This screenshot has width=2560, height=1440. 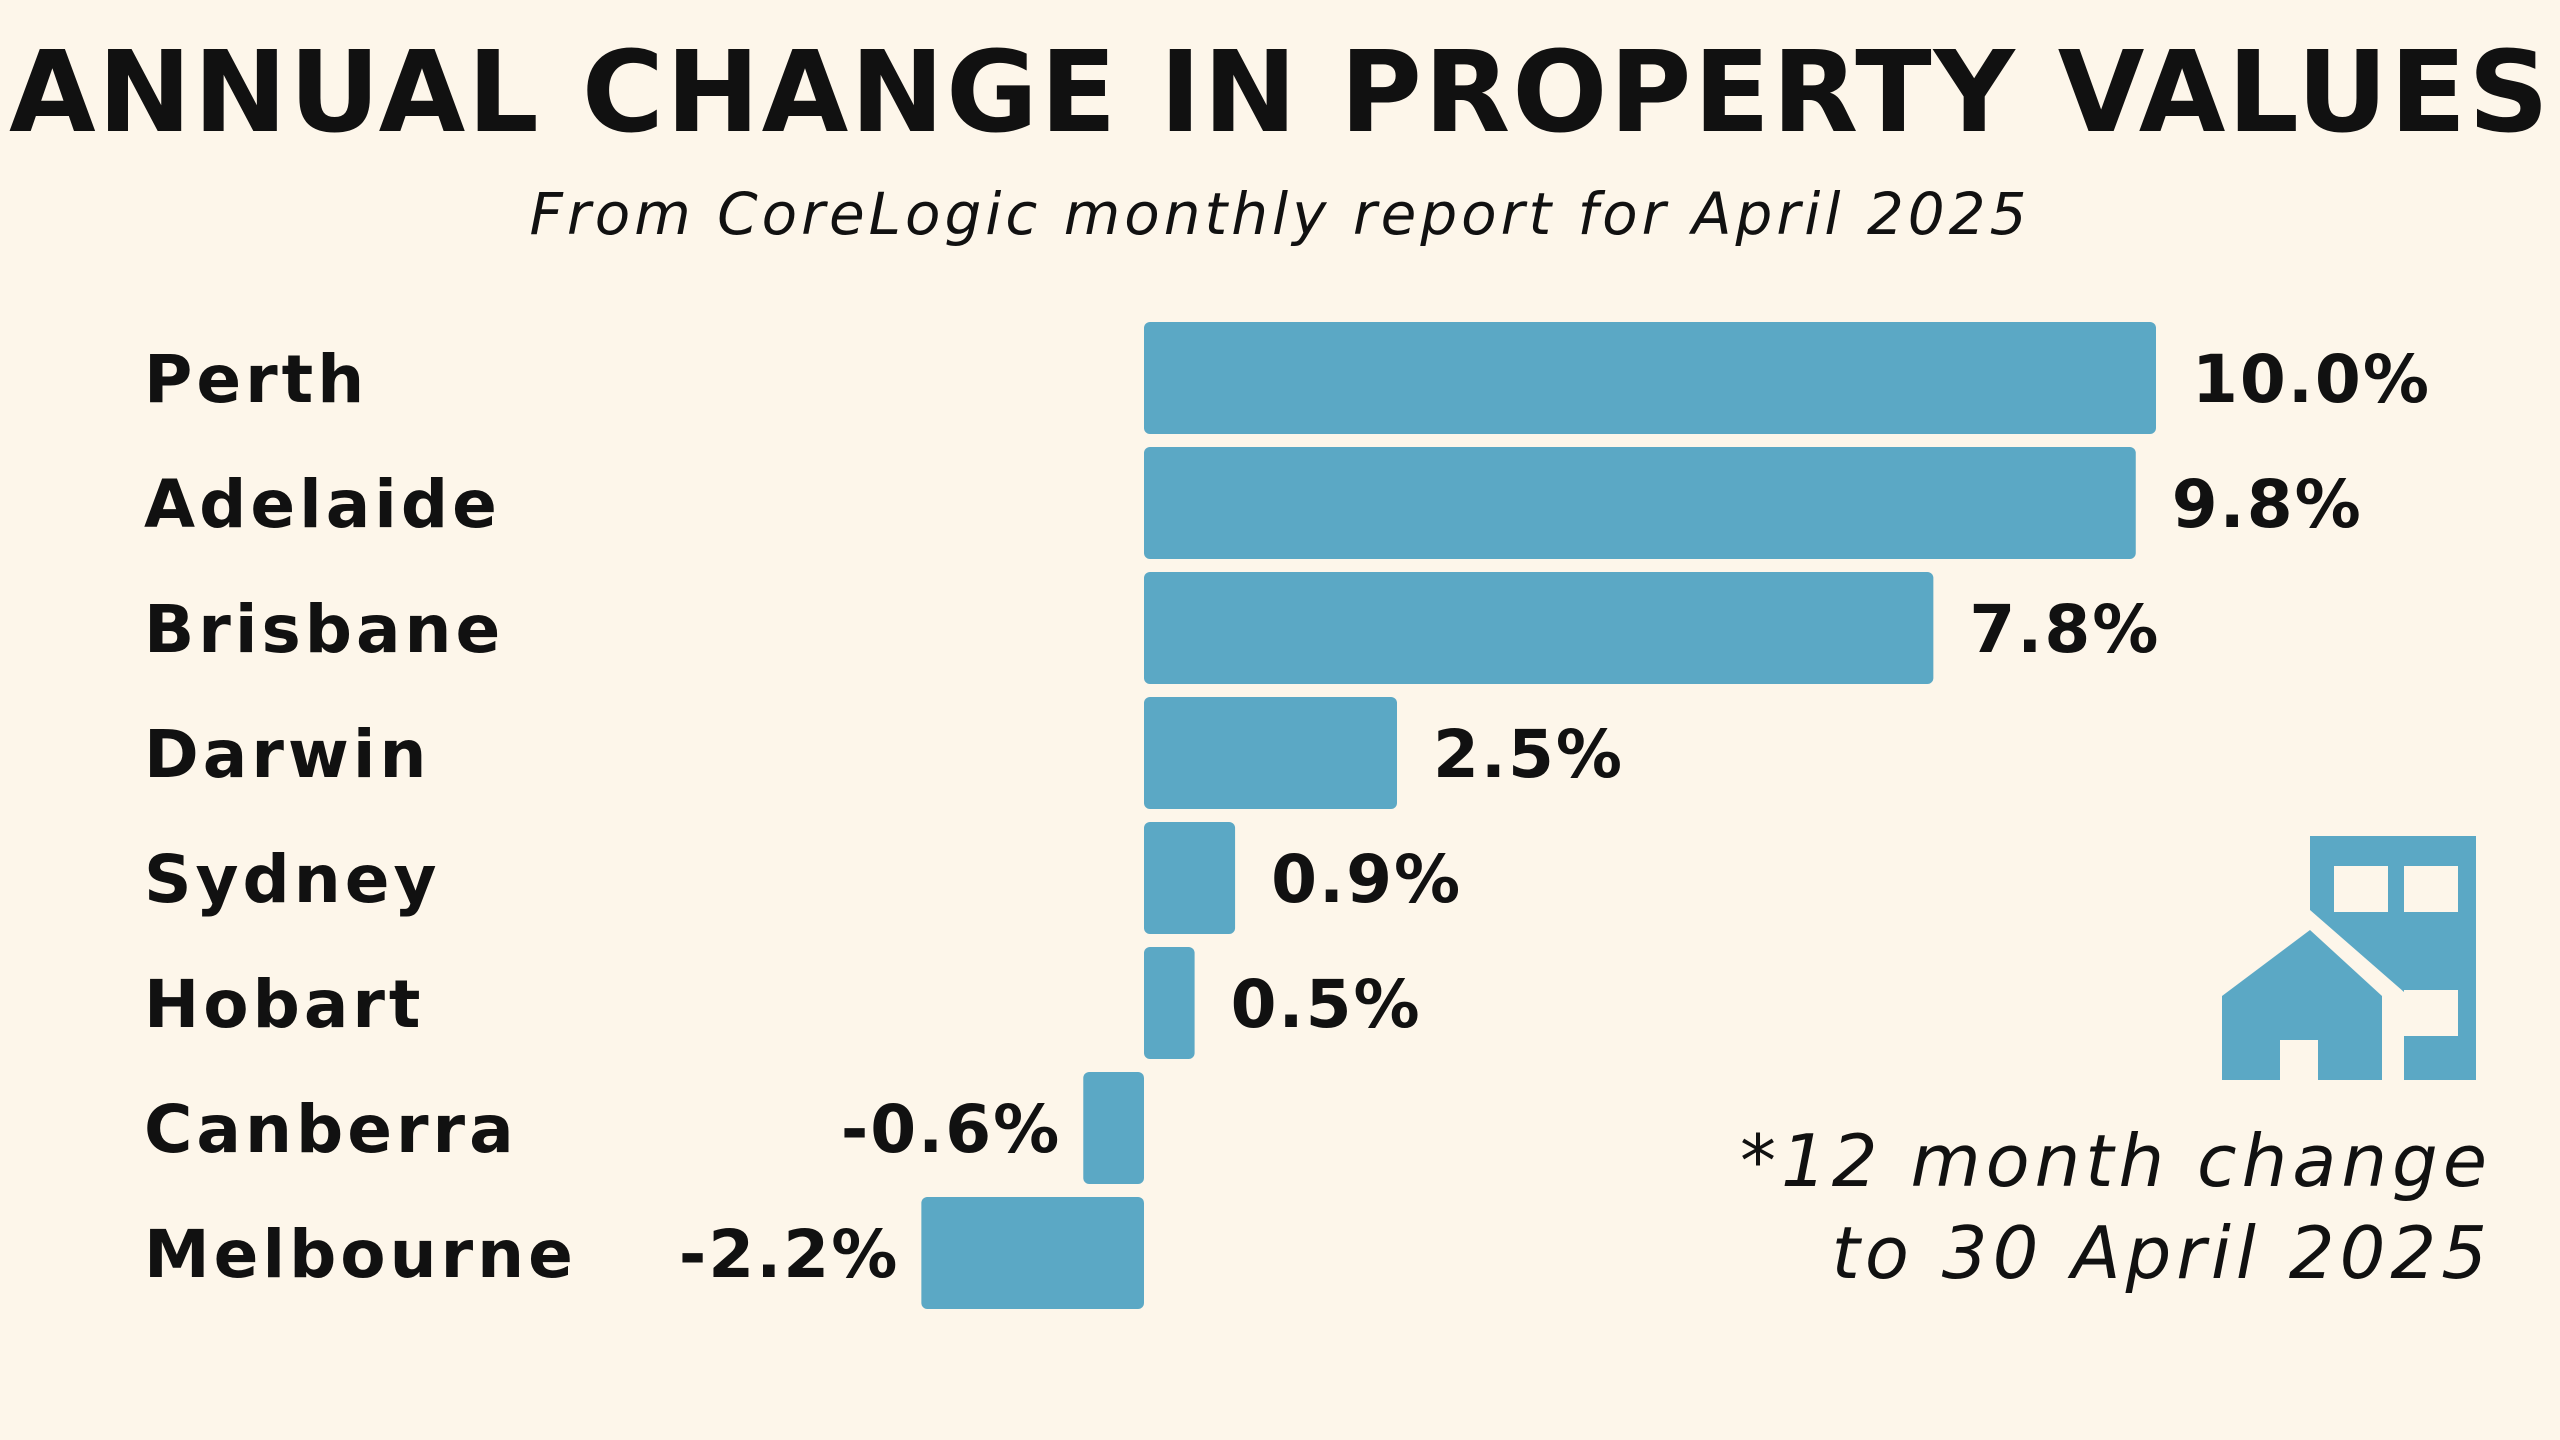 I want to click on bar-sydney, so click(x=1190, y=878).